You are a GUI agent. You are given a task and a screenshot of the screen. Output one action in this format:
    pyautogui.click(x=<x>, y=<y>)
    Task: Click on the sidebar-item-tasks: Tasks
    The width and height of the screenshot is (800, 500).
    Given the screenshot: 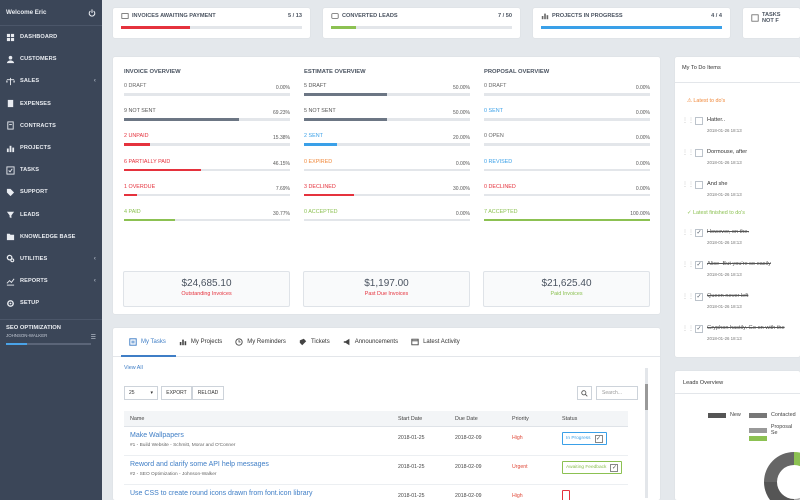 What is the action you would take?
    pyautogui.click(x=51, y=170)
    